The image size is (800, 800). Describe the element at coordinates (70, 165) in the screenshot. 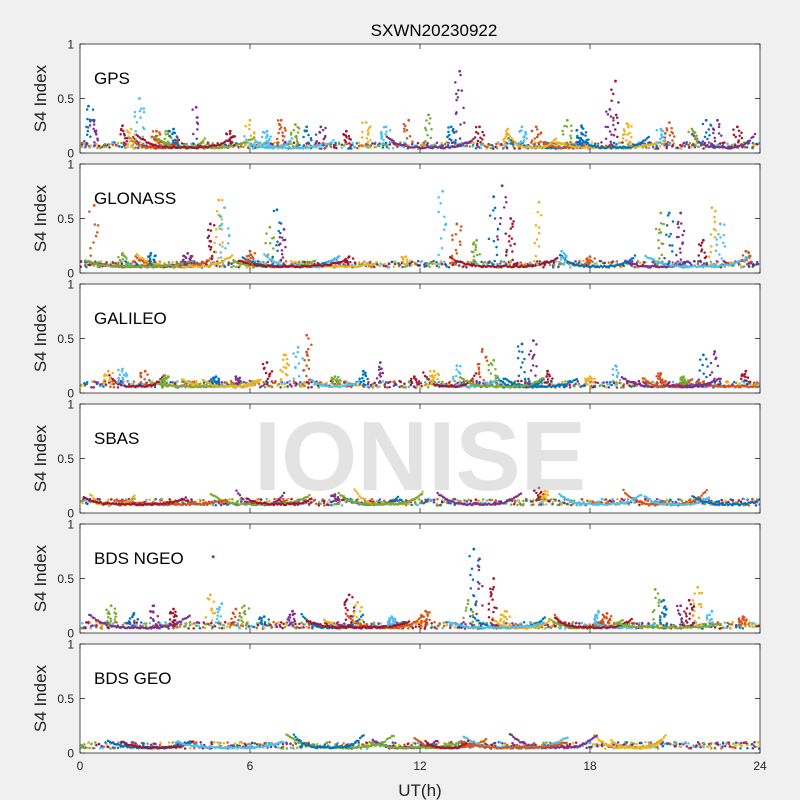

I see `y-tick-label: 1` at that location.